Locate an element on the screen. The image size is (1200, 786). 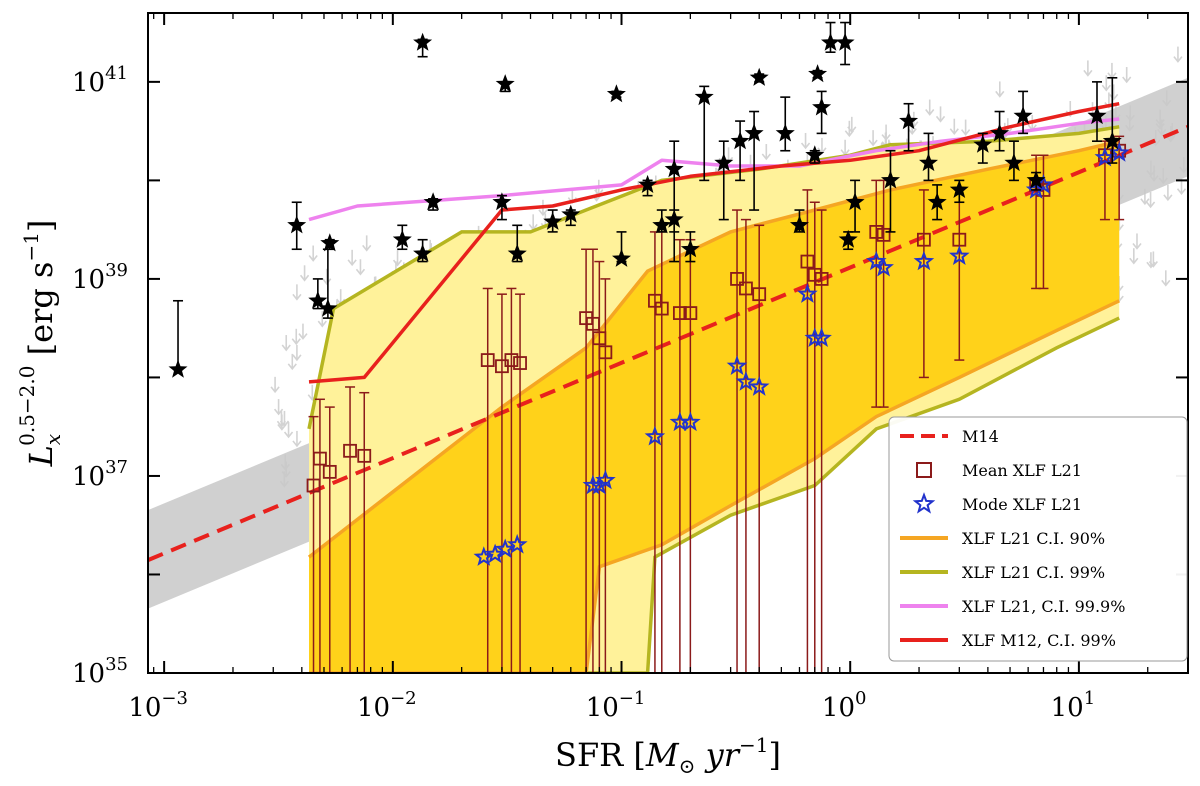
legend-entry: Mode XLF L21 is located at coordinates (997, 503).